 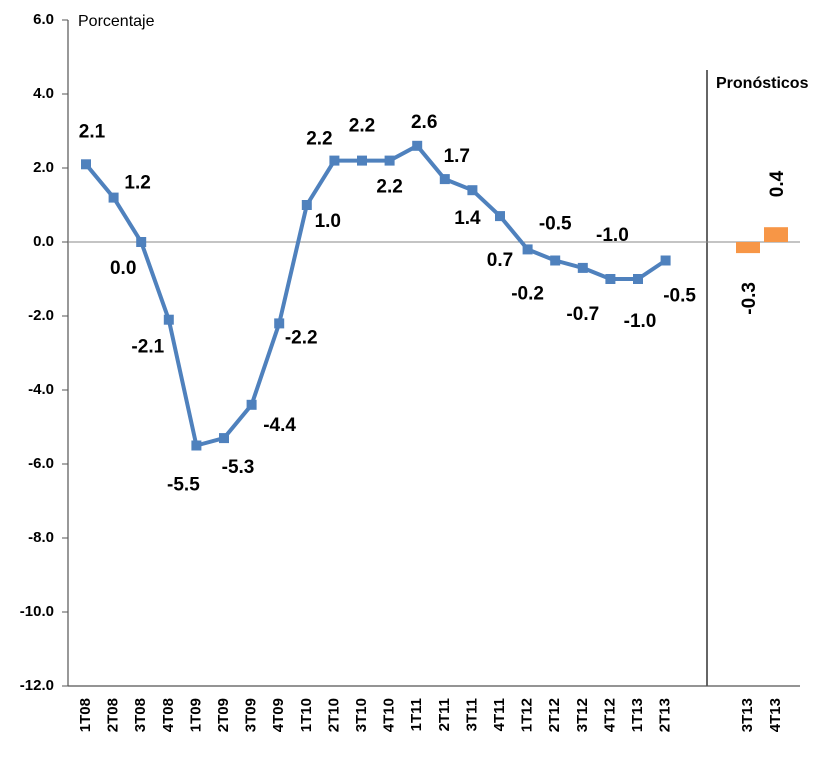 What do you see at coordinates (328, 221) in the screenshot?
I see `value-label: 1.0` at bounding box center [328, 221].